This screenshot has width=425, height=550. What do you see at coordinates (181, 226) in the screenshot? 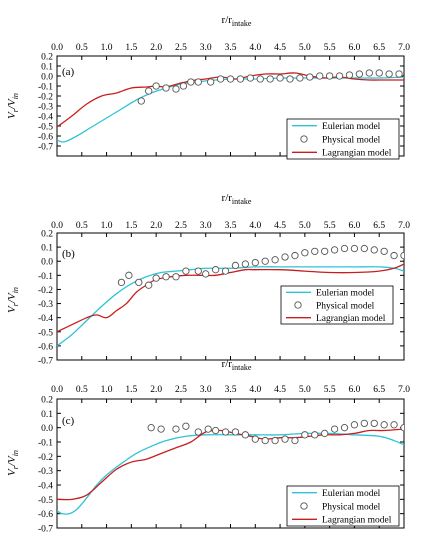
I see `x-tick-label: 2.5` at bounding box center [181, 226].